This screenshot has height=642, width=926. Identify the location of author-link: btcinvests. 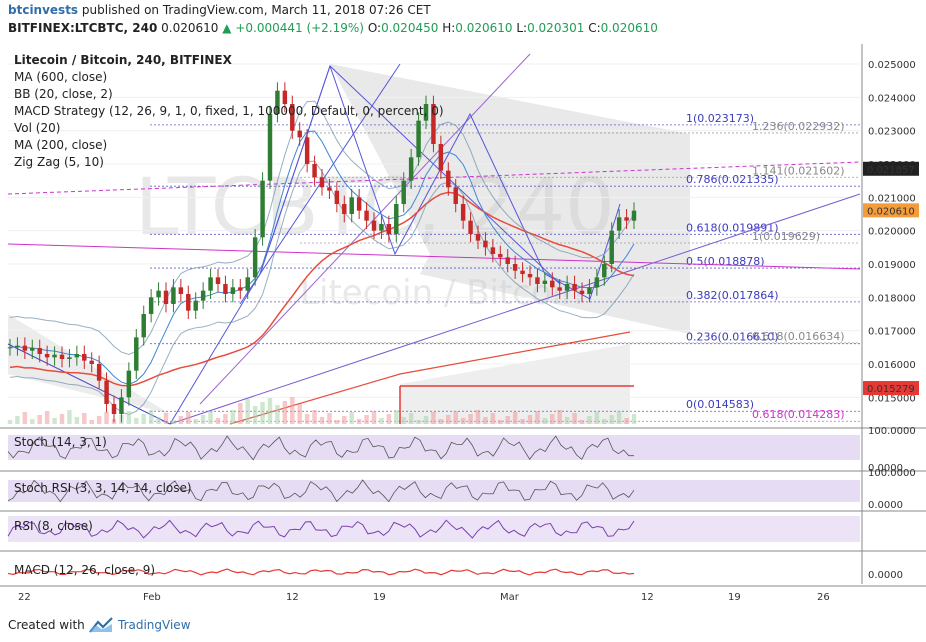
(43, 10).